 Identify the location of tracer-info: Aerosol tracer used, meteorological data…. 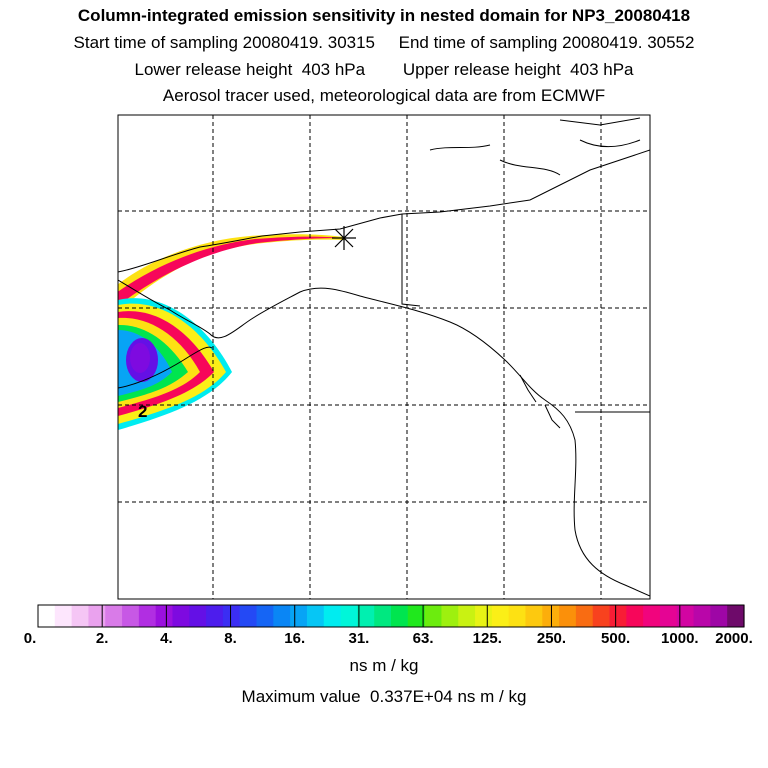
(384, 95).